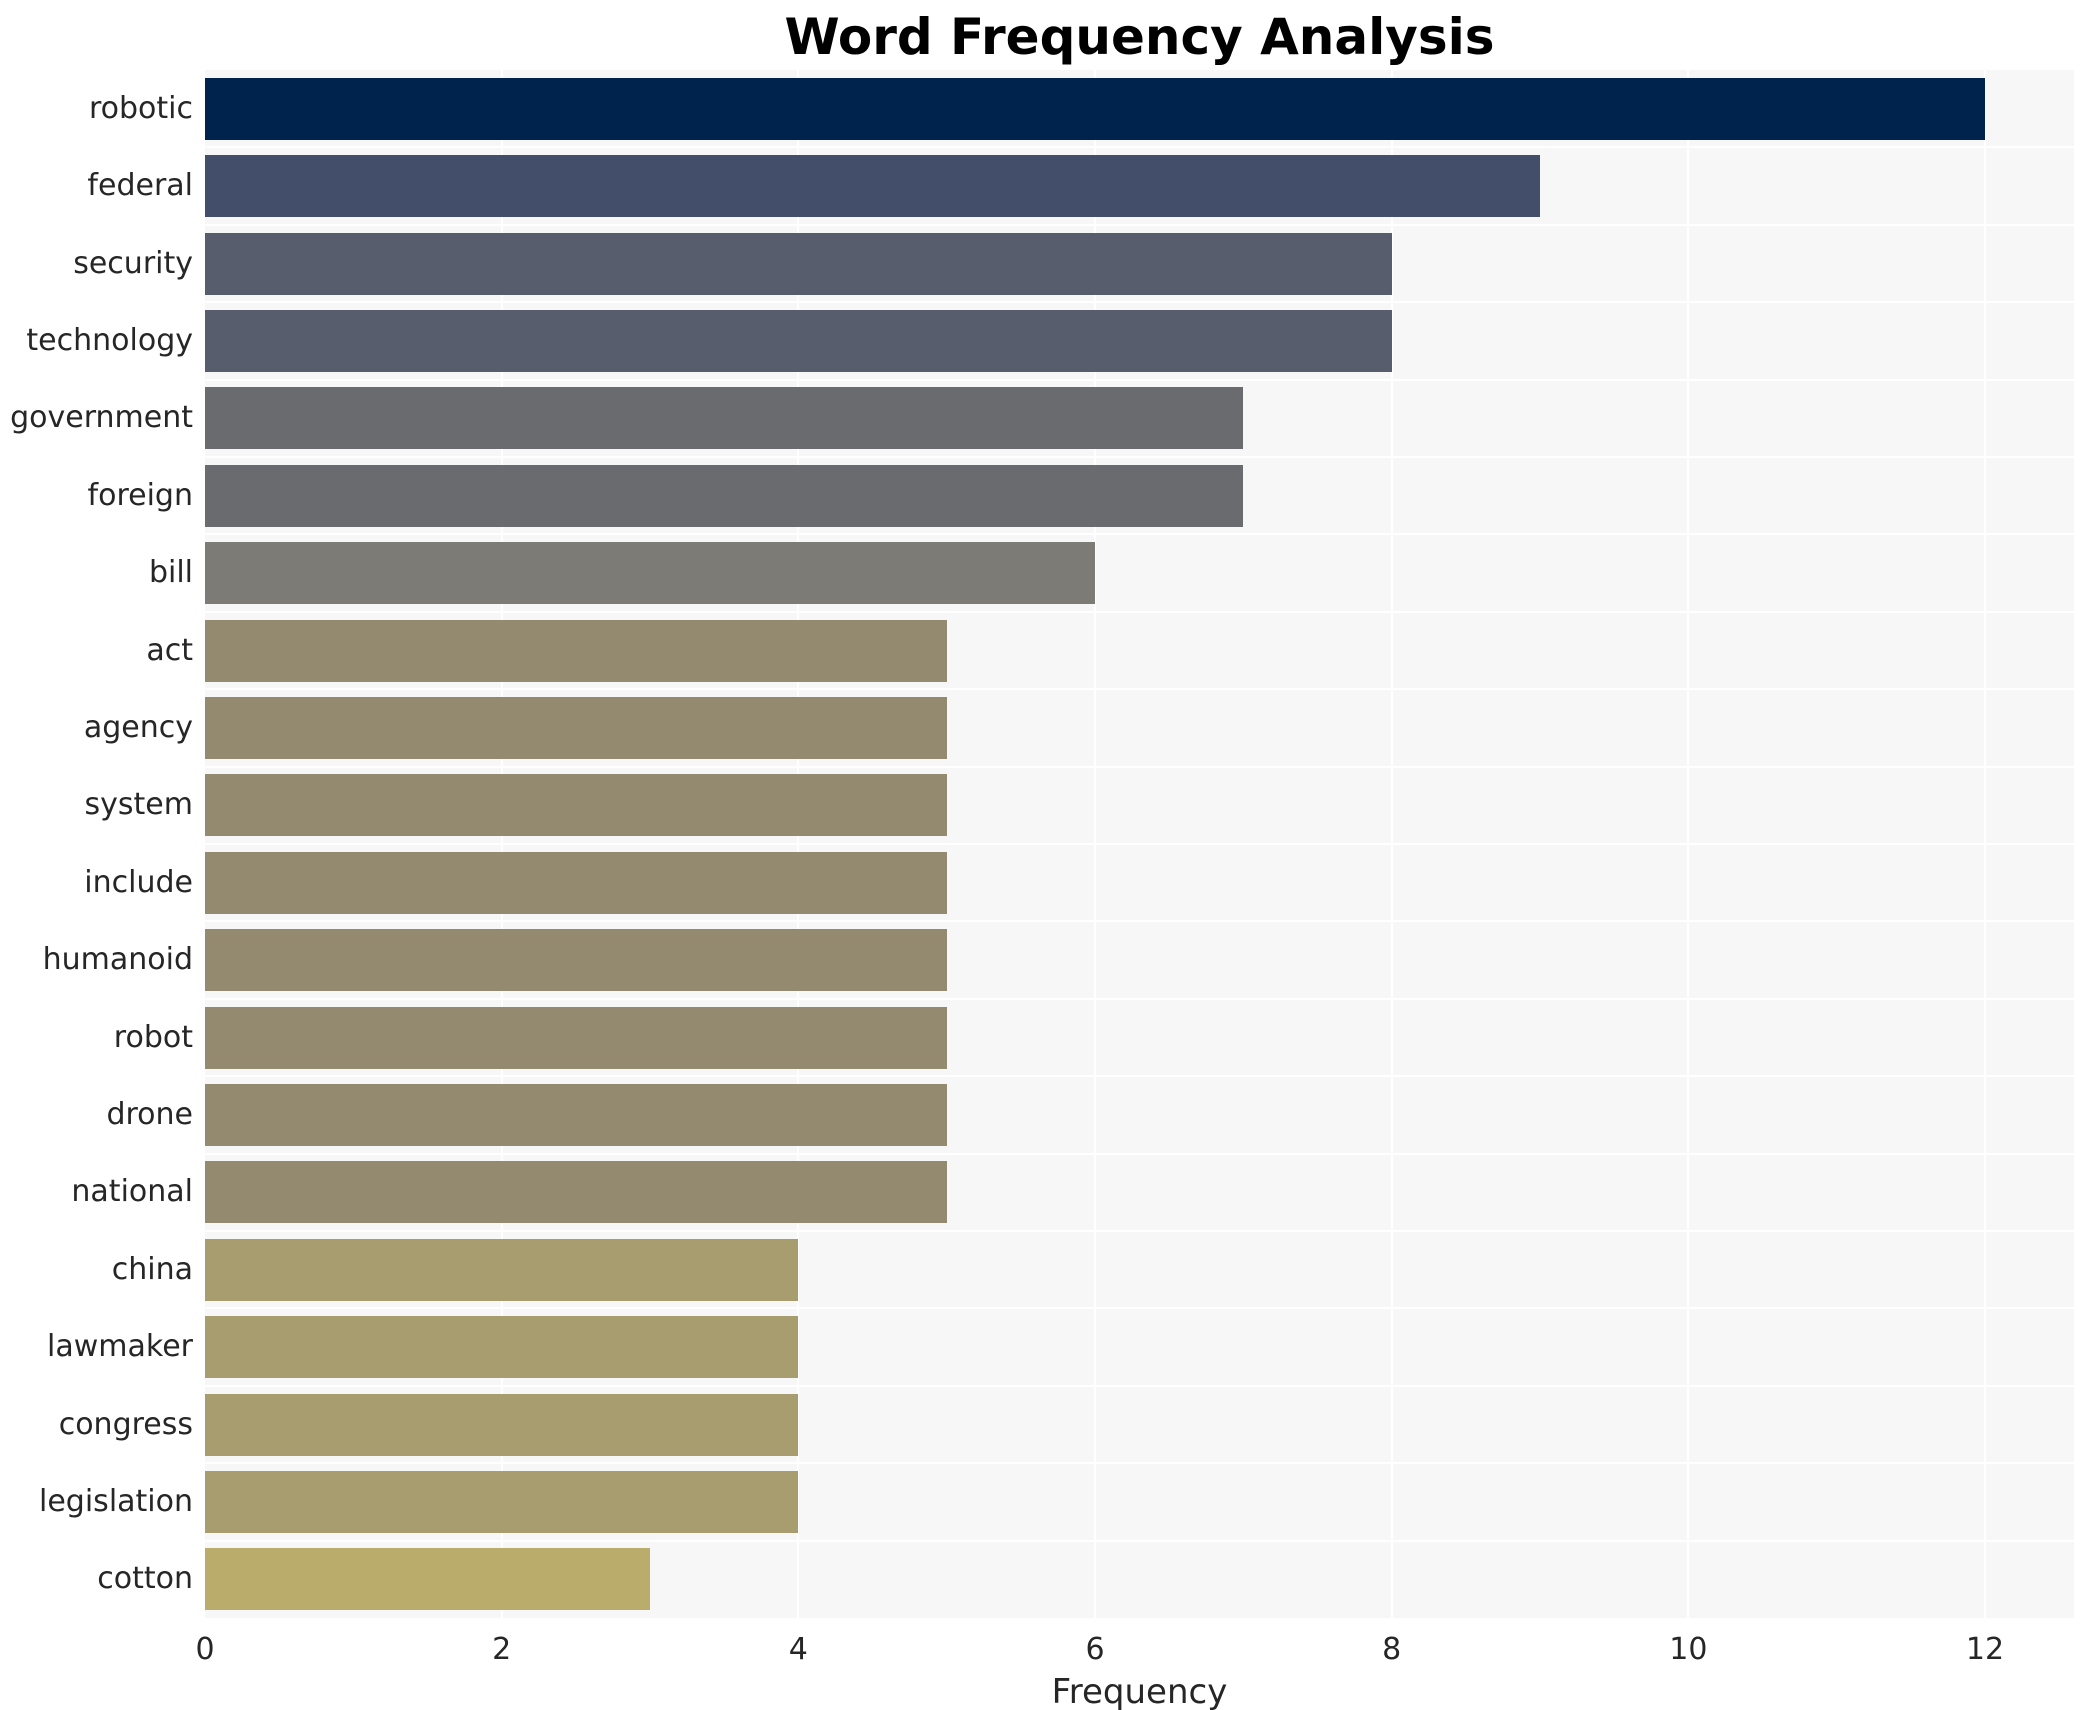 The width and height of the screenshot is (2085, 1710). I want to click on bar-drone, so click(576, 1114).